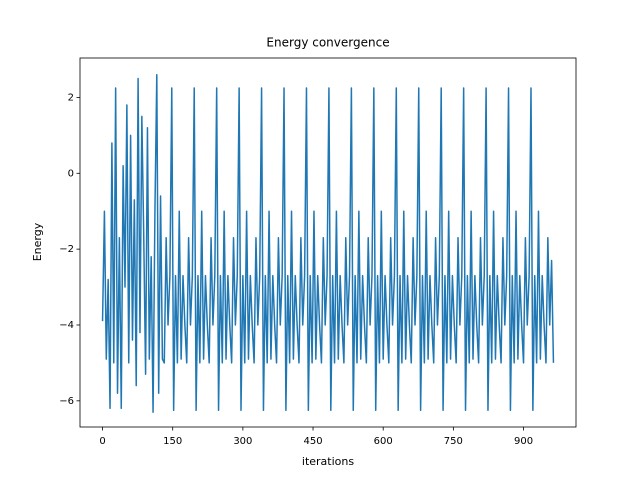  I want to click on y-tick-label: 0, so click(71, 173).